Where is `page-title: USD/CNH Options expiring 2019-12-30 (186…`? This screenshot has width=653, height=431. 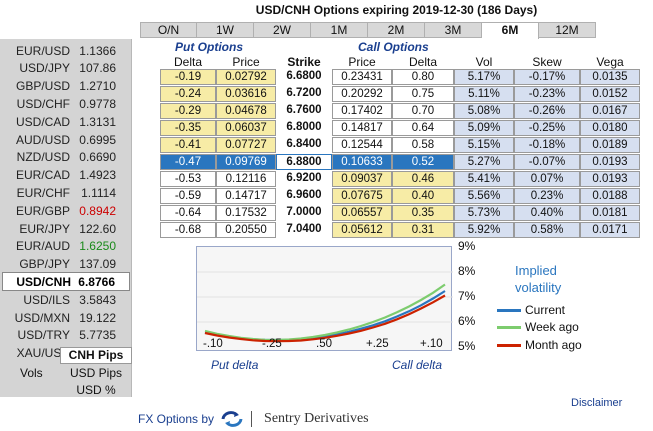
page-title: USD/CNH Options expiring 2019-12-30 (186… is located at coordinates (396, 10).